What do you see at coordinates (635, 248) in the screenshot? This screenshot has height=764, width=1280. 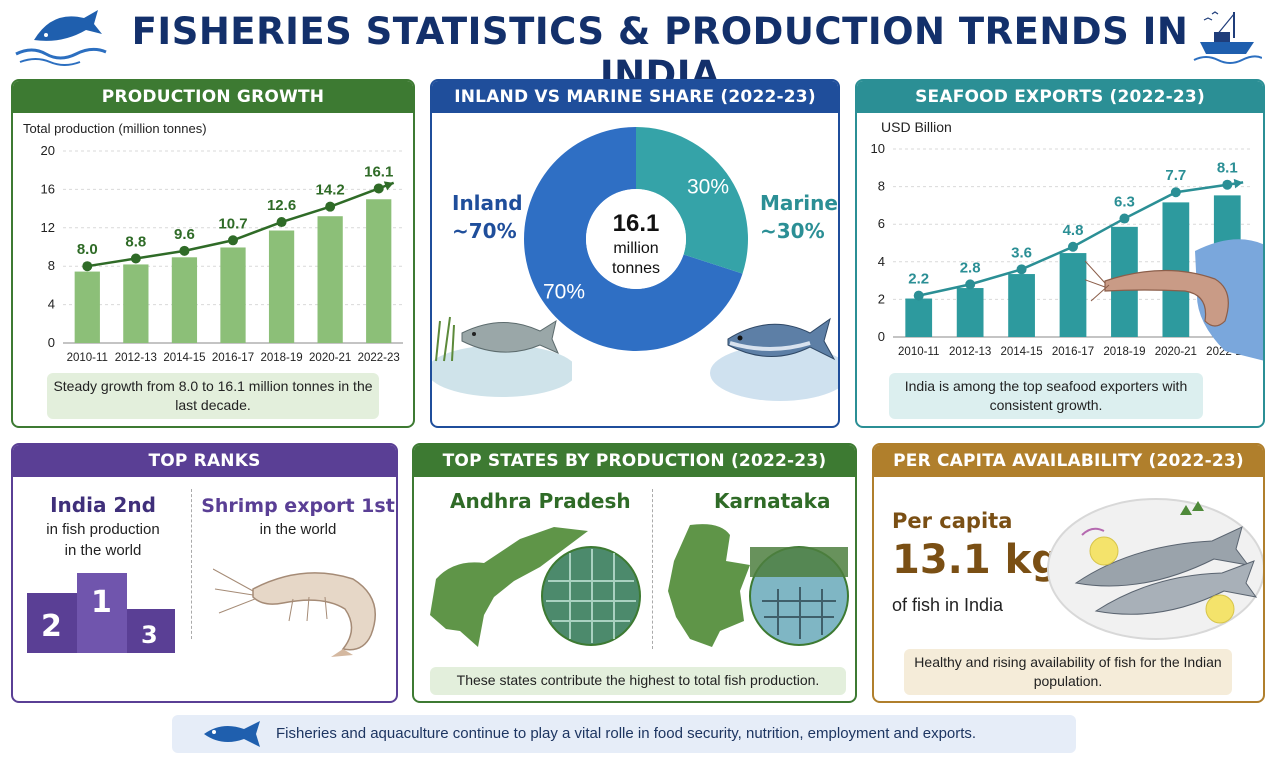 I see `donut-center-unit-1: million` at bounding box center [635, 248].